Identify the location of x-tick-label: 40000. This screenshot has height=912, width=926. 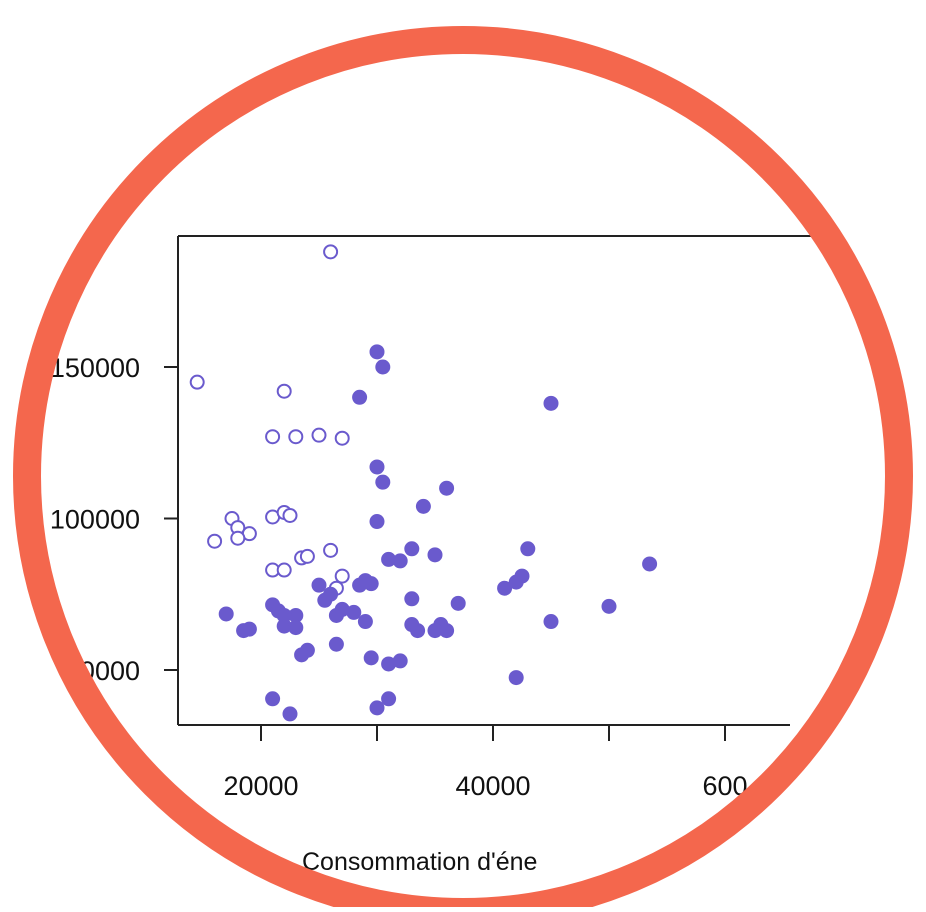
(492, 786).